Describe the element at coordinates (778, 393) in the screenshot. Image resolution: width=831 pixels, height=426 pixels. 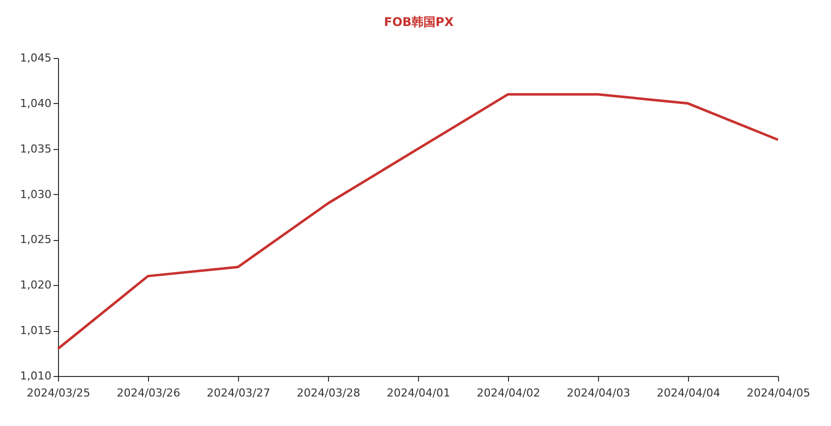
I see `x-tick-label: 2024/04/05` at that location.